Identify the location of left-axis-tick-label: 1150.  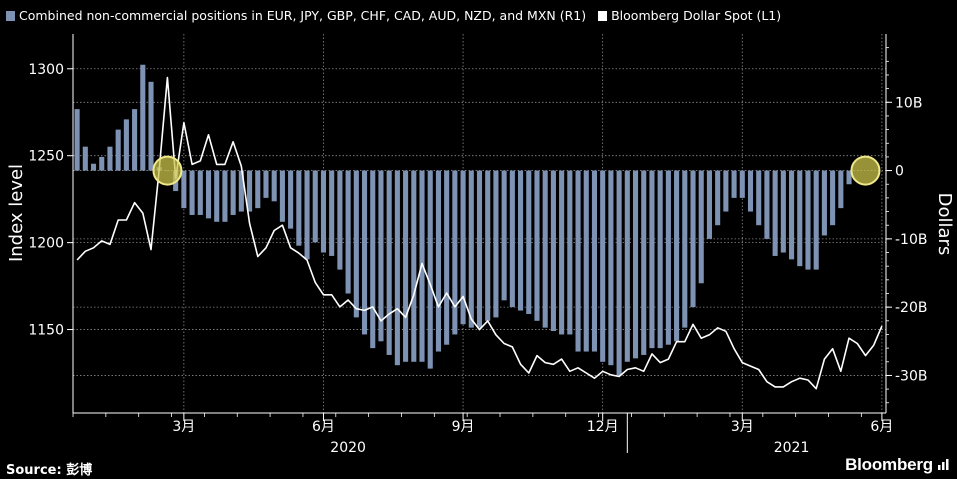
(46, 331).